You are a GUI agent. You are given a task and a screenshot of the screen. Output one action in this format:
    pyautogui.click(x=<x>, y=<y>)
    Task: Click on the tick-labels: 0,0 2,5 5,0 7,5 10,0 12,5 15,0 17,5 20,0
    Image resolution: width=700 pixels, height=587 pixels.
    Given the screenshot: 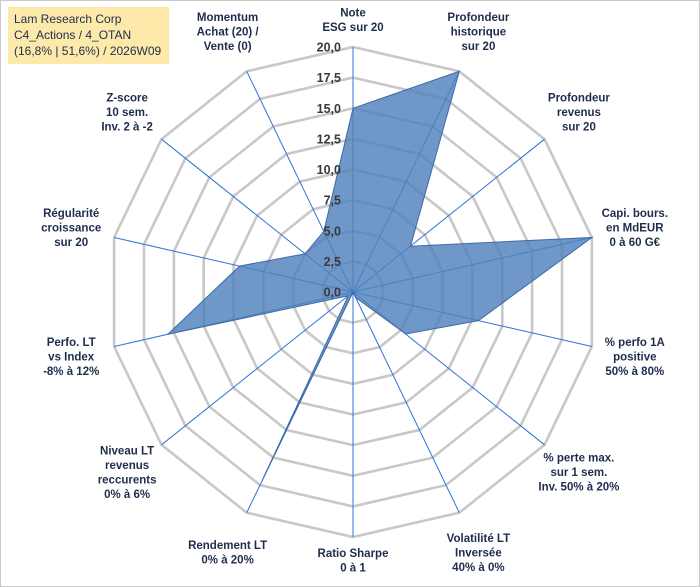 What is the action you would take?
    pyautogui.click(x=329, y=170)
    